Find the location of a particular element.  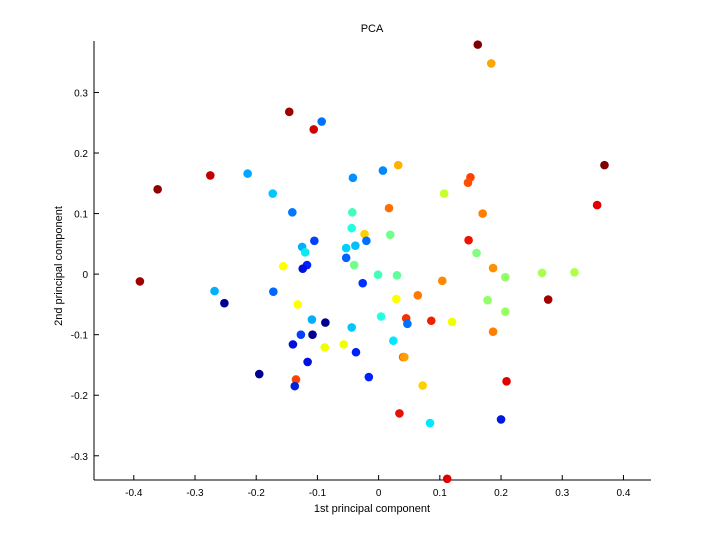

x-tick-label: 0.4 is located at coordinates (624, 493).